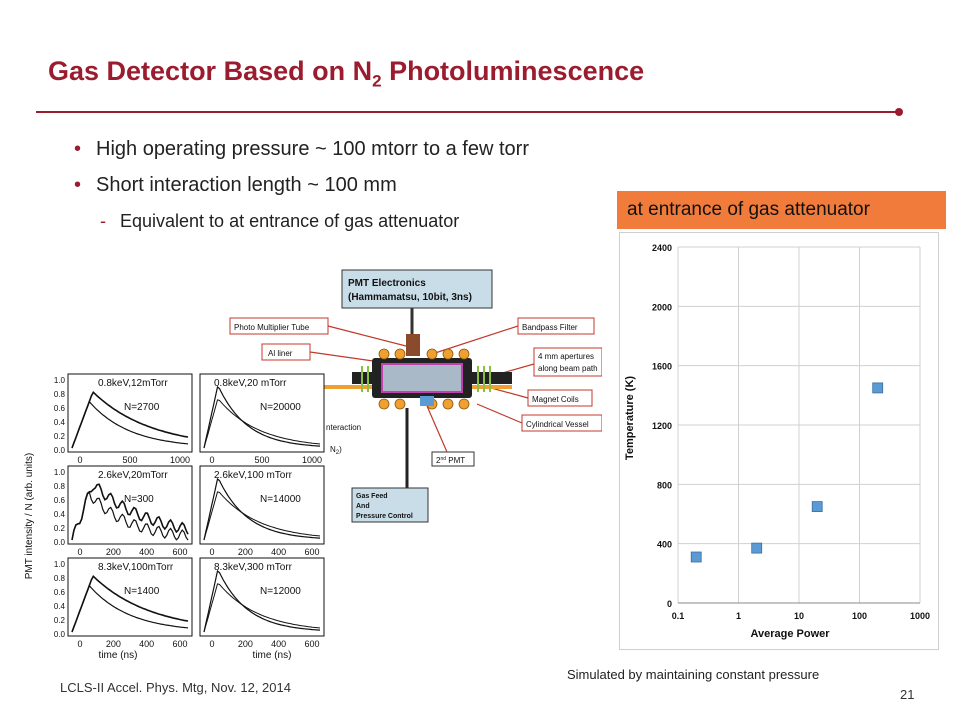  Describe the element at coordinates (272, 327) in the screenshot. I see `label-photo-multiplier-tube: Photo Multiplier Tube` at that location.